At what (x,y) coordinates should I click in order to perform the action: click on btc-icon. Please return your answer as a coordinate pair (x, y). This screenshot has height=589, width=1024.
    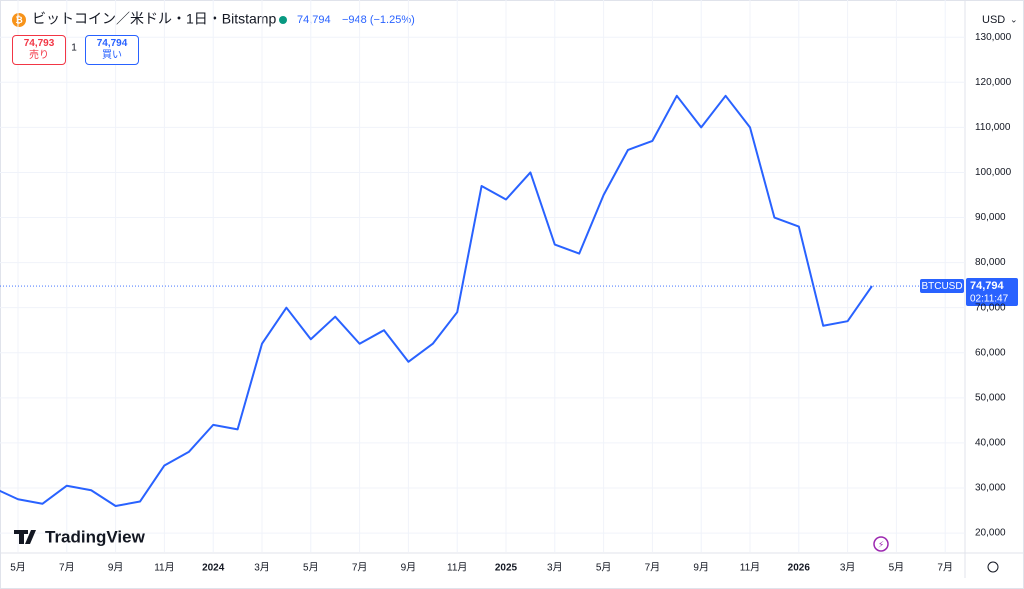
    Looking at the image, I should click on (19, 20).